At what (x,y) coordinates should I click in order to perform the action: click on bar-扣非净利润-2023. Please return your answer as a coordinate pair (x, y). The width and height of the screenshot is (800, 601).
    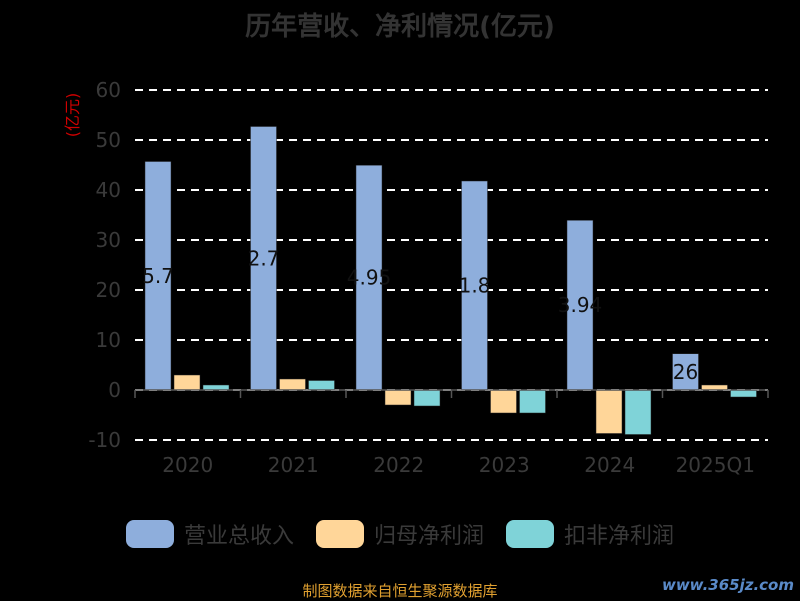
    Looking at the image, I should click on (532, 401).